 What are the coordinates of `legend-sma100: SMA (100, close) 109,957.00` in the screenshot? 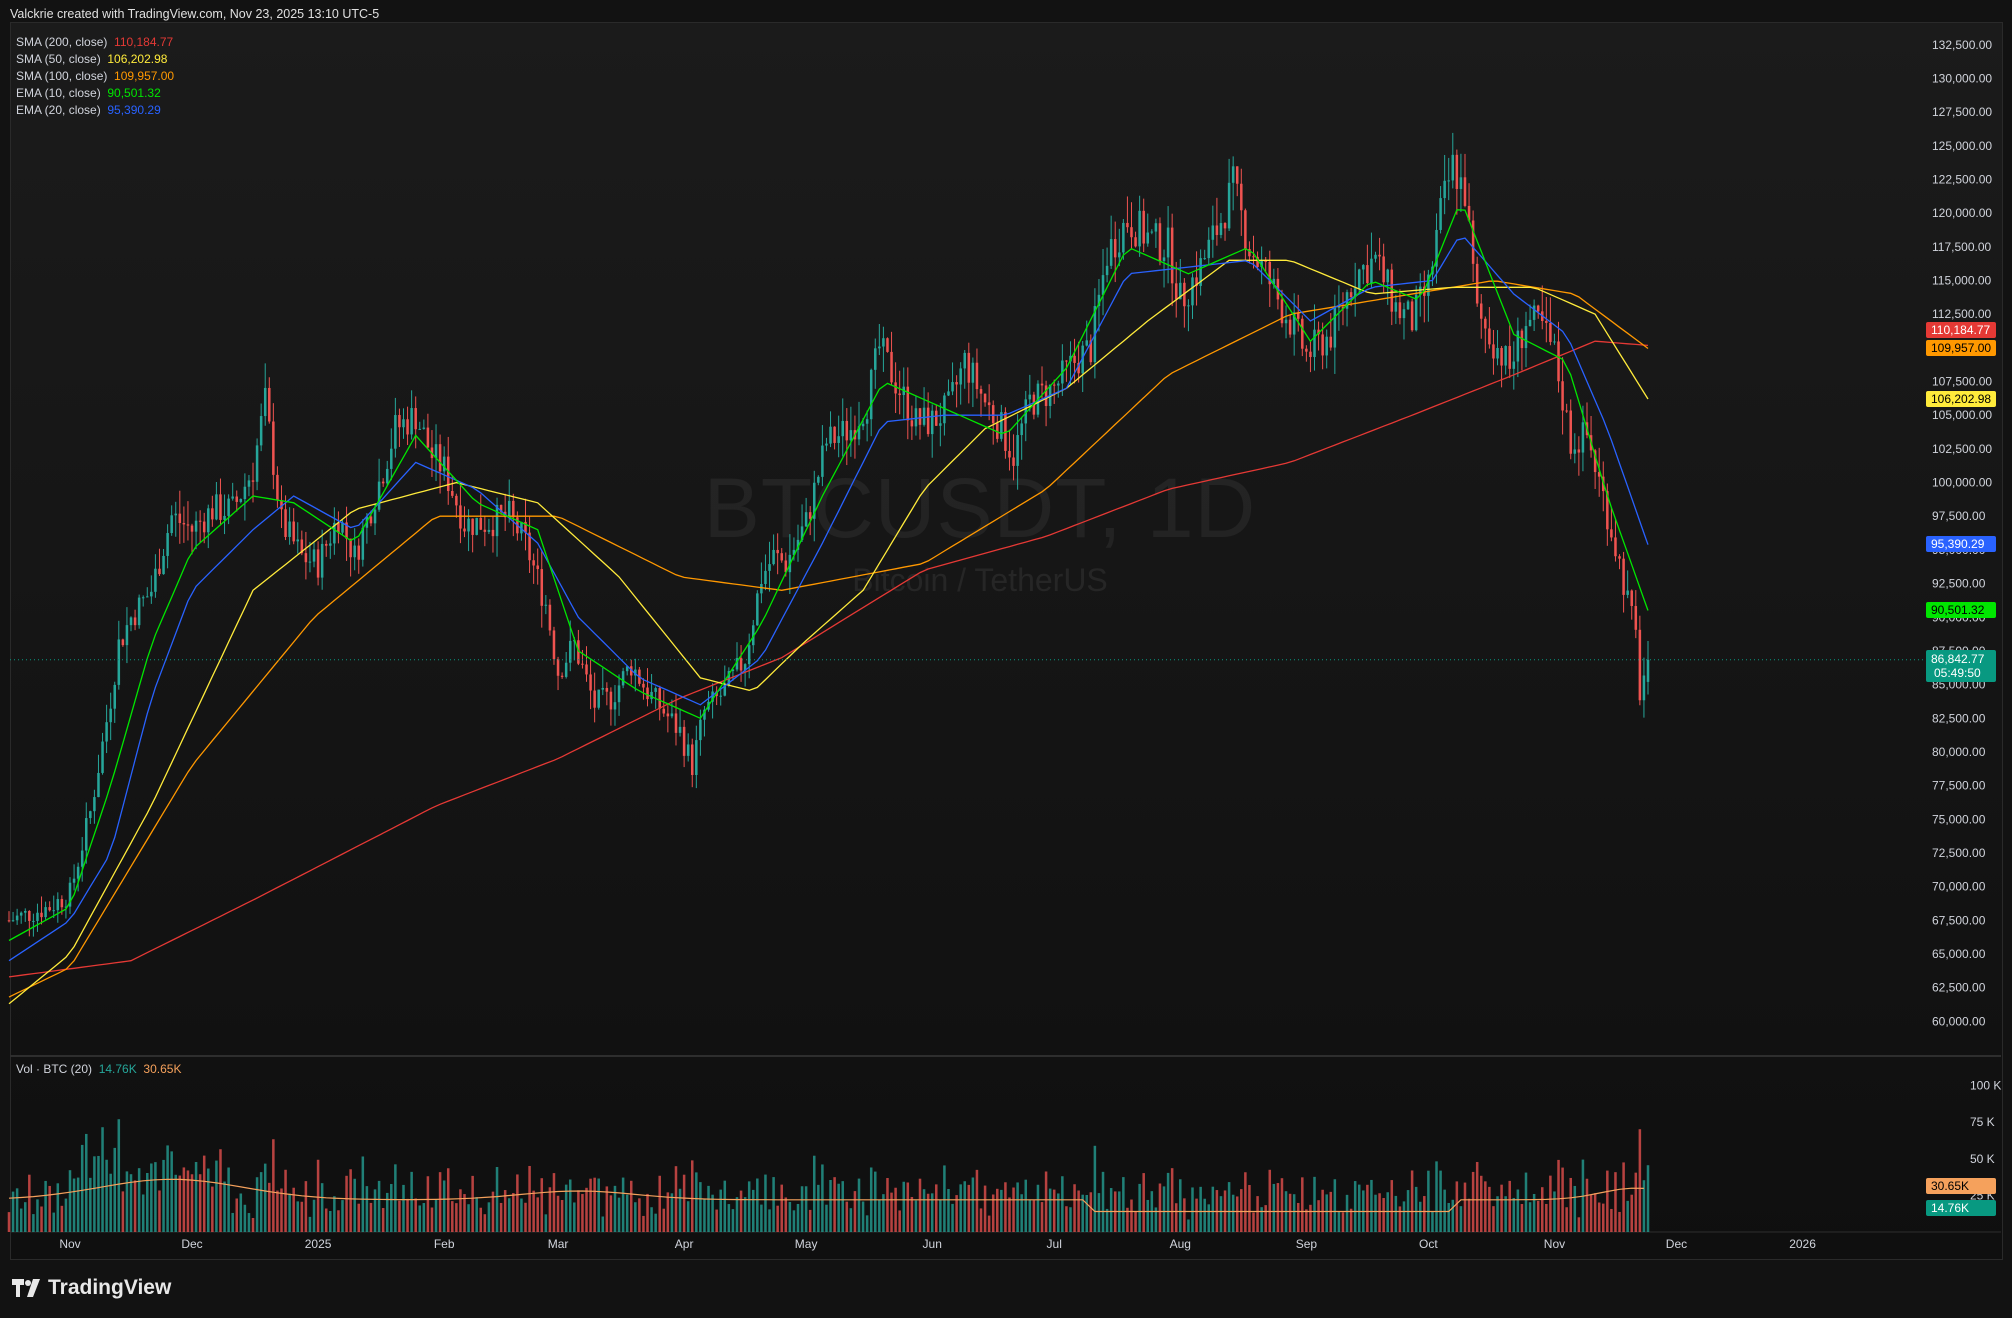 It's located at (95, 76).